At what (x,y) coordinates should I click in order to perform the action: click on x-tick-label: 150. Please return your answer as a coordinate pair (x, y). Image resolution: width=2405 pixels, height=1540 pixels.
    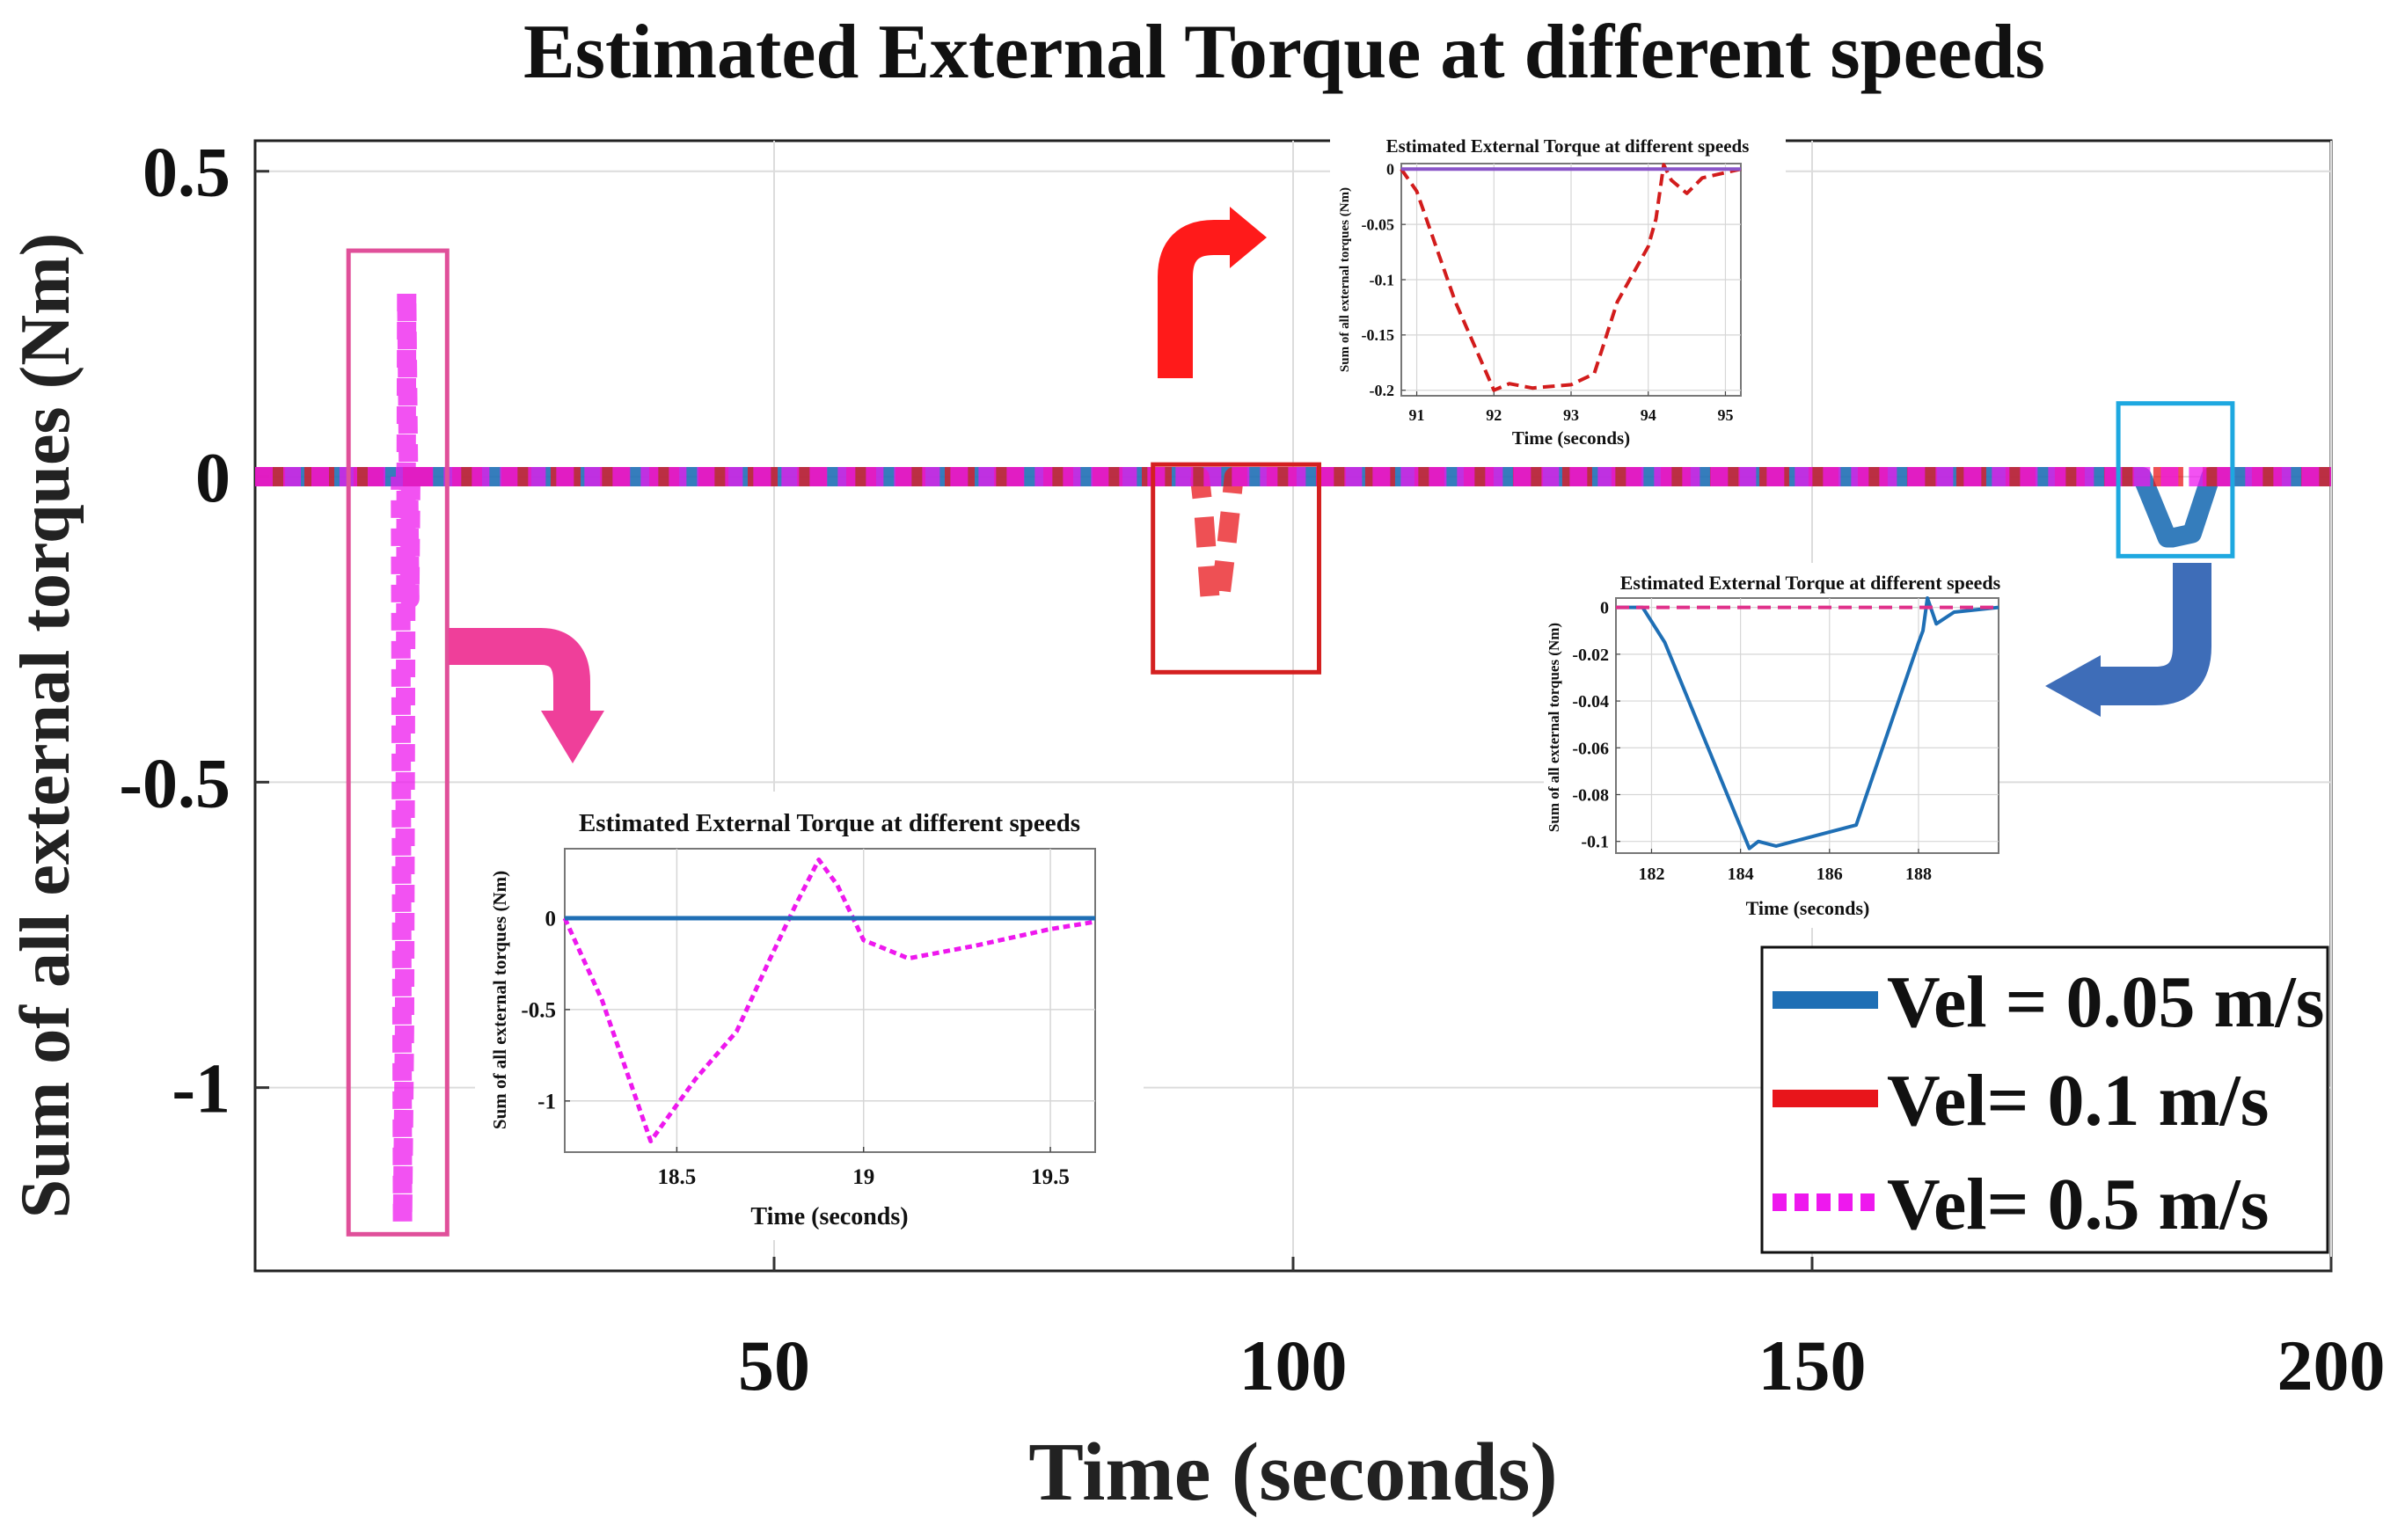
    Looking at the image, I should click on (1812, 1365).